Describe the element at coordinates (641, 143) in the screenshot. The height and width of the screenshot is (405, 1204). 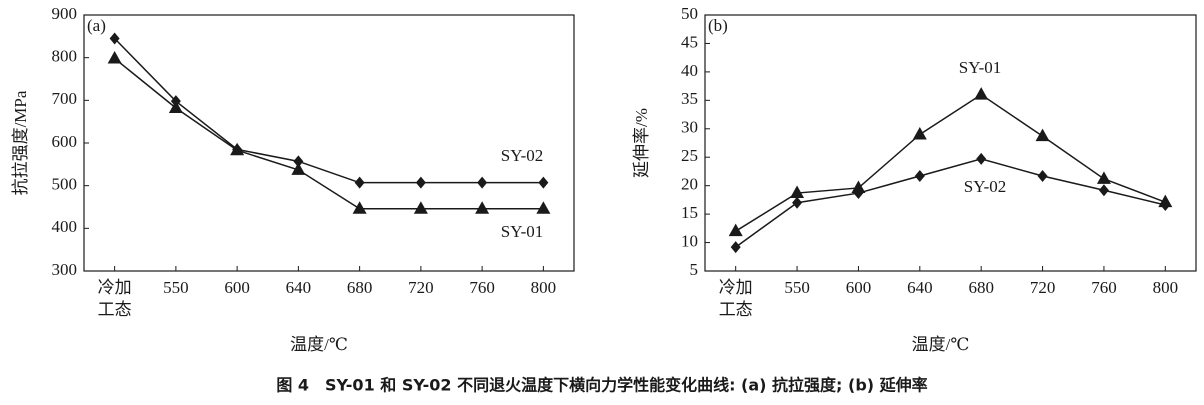
I see `y-axis-label: 延伸率/%` at that location.